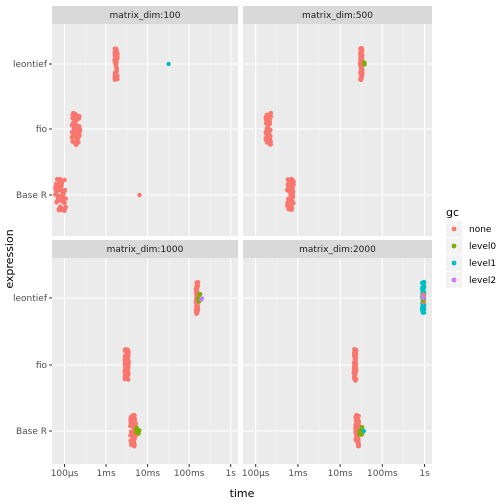  What do you see at coordinates (454, 229) in the screenshot?
I see `legend-point-none` at bounding box center [454, 229].